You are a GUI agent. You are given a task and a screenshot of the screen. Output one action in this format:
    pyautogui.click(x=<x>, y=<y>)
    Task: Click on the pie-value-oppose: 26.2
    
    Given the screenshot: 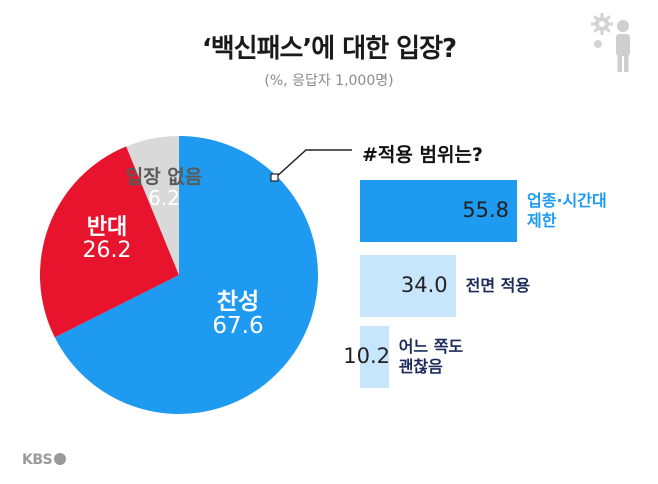 What is the action you would take?
    pyautogui.click(x=107, y=251)
    